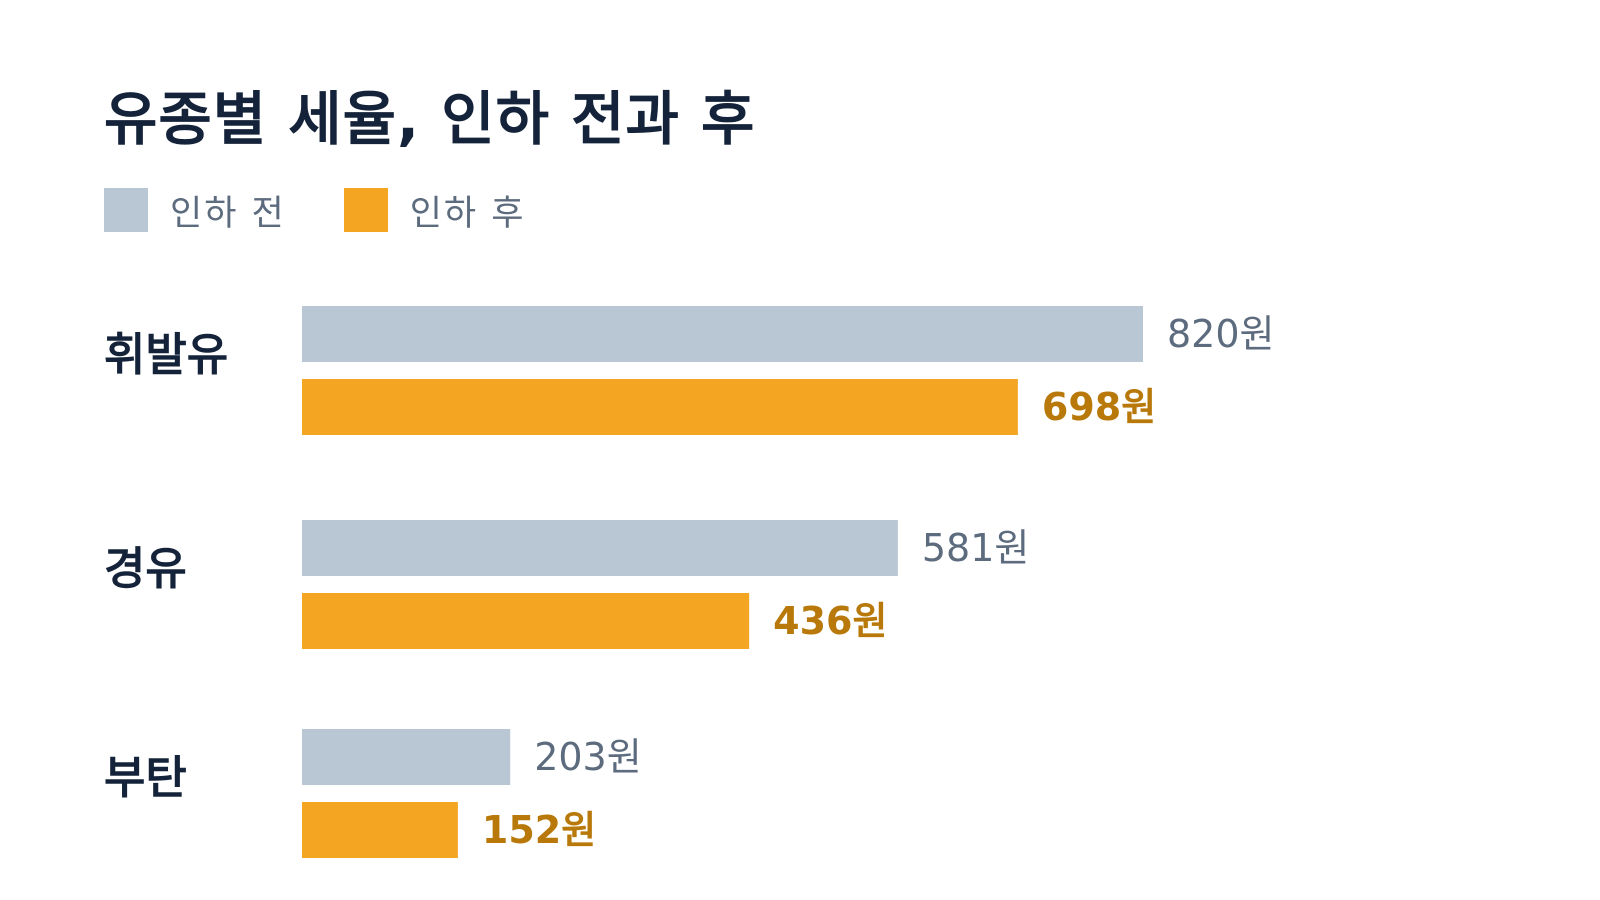 The height and width of the screenshot is (900, 1600). Describe the element at coordinates (430, 119) in the screenshot. I see `chart-title: 유종별 세율, 인하 전과 후` at that location.